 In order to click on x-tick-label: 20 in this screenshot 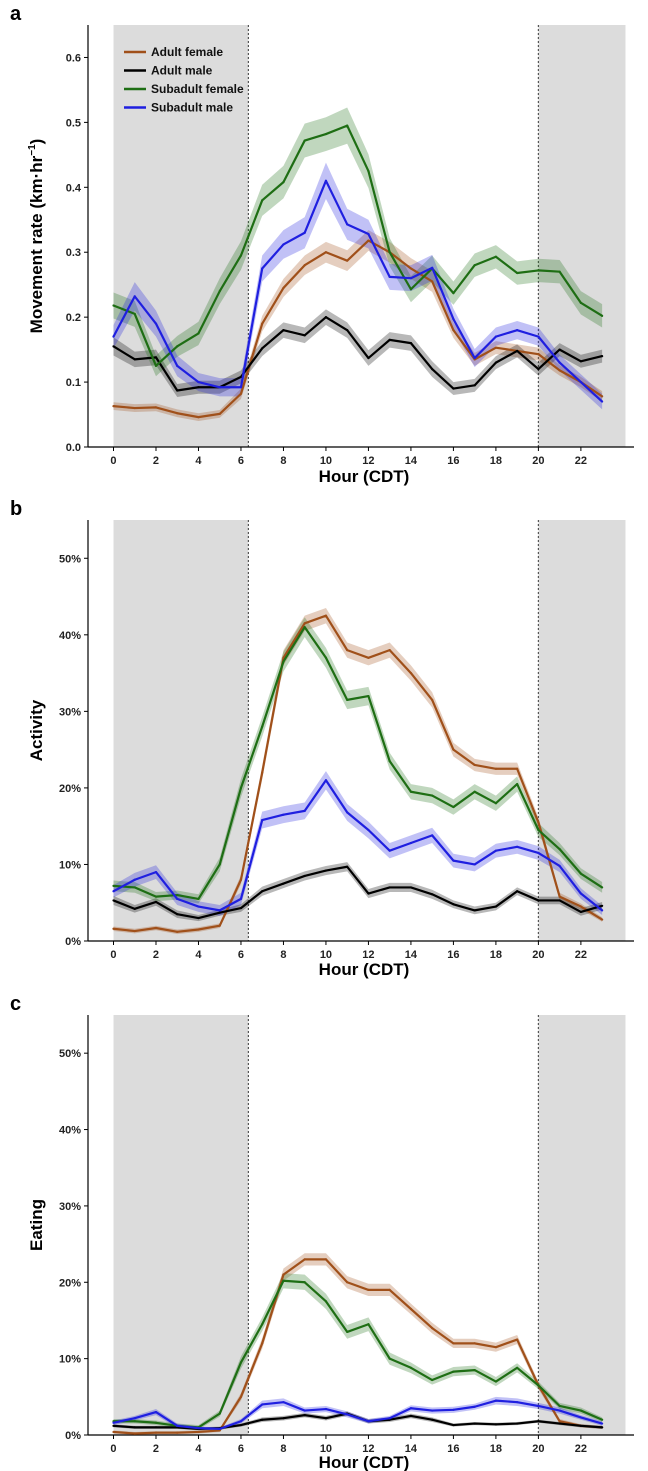, I will do `click(538, 1449)`.